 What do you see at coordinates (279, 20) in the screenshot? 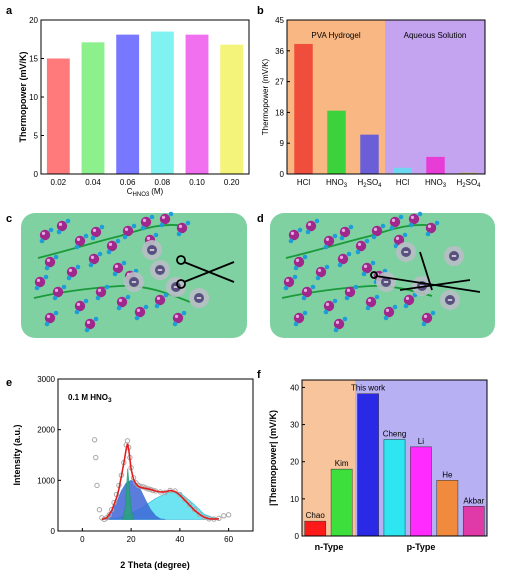
I see `ytick-label-b: 45` at bounding box center [279, 20].